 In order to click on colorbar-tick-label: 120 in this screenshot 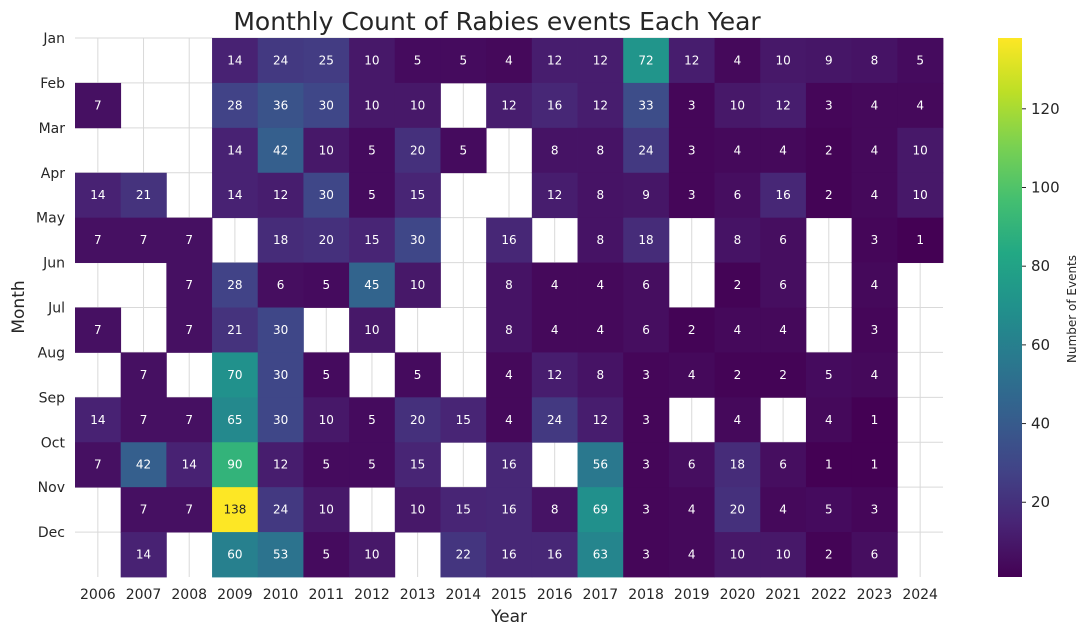, I will do `click(1045, 109)`.